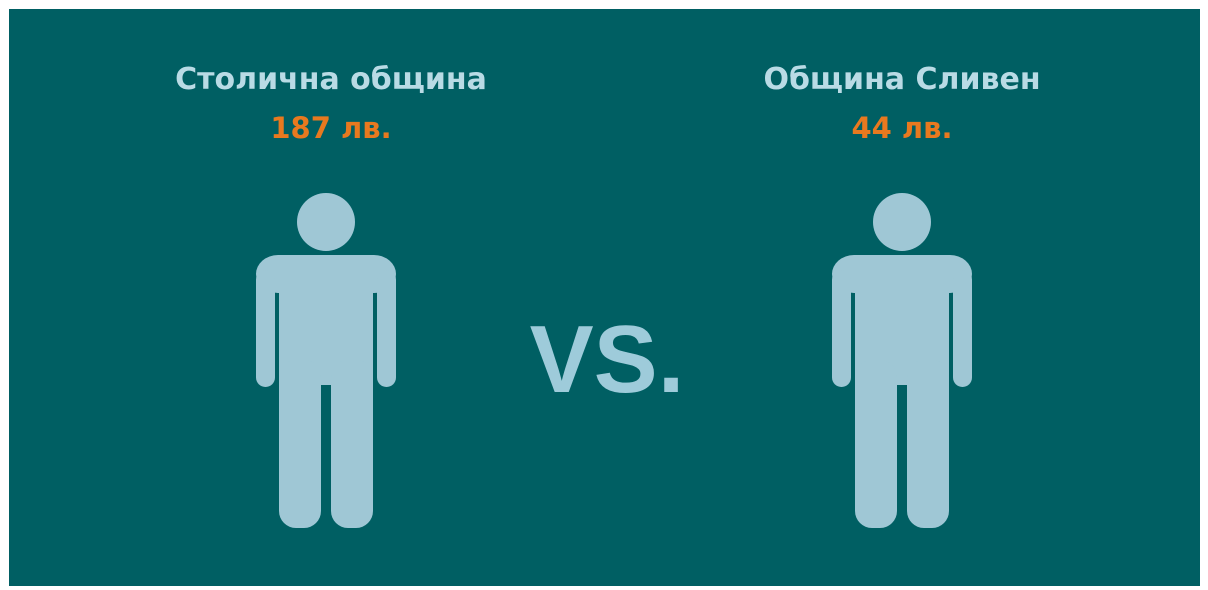 This screenshot has width=1208, height=590. What do you see at coordinates (902, 360) in the screenshot?
I see `right-person-icon` at bounding box center [902, 360].